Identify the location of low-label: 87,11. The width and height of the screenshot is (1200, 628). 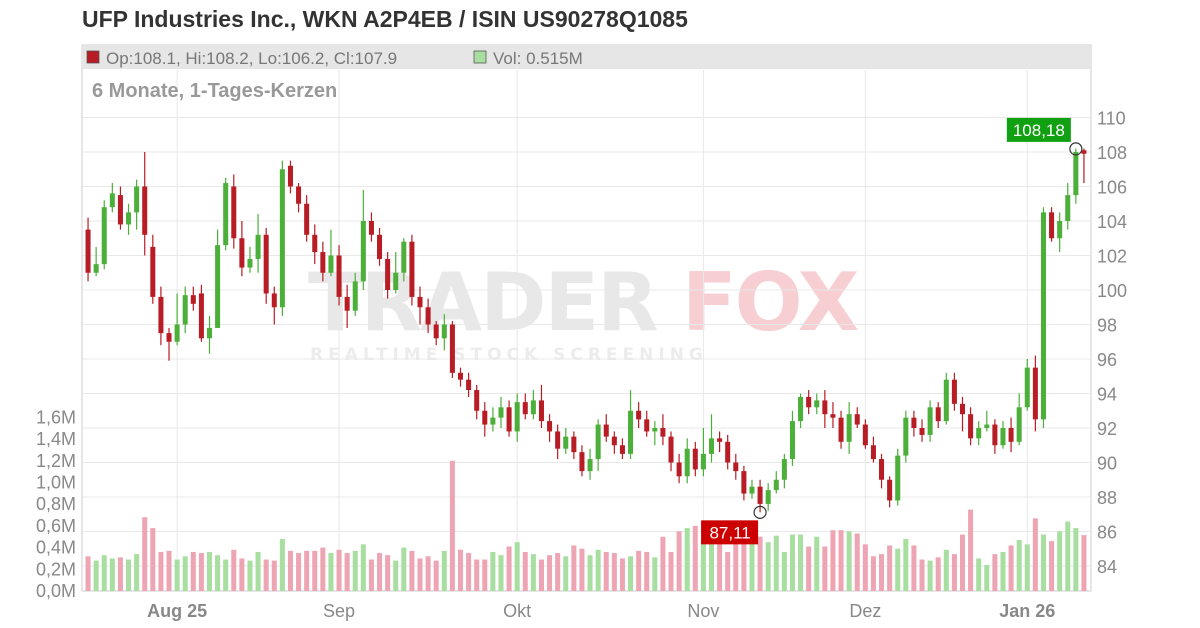
(729, 532).